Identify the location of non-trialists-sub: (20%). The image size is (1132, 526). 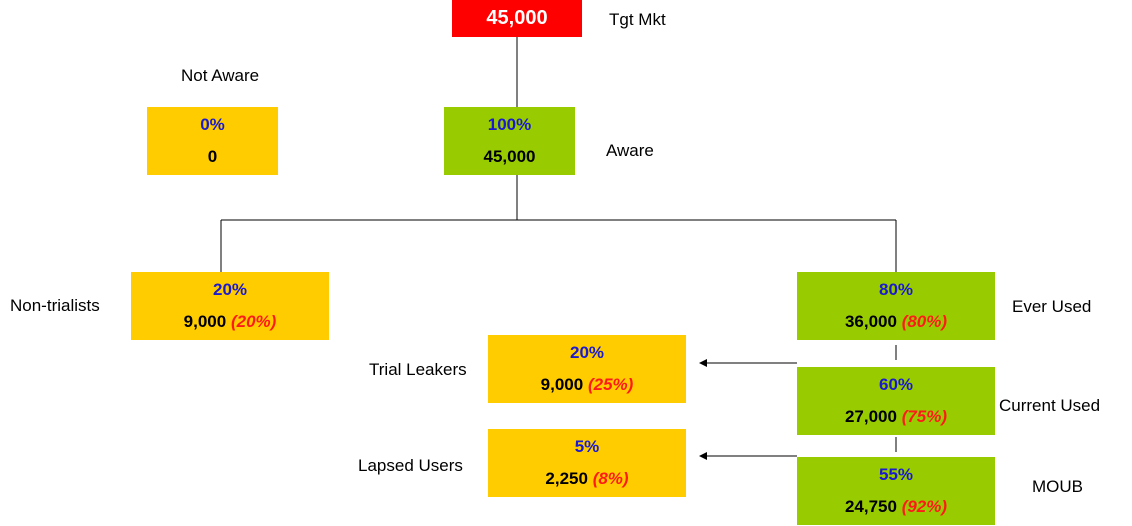
(253, 321).